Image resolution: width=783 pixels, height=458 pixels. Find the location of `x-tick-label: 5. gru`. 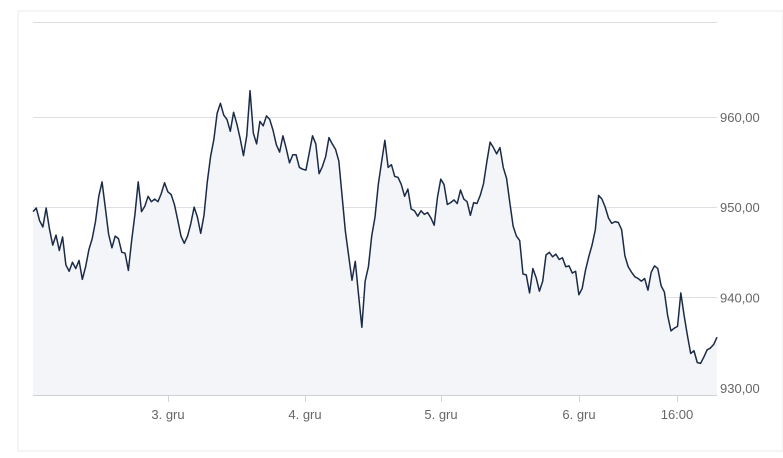

x-tick-label: 5. gru is located at coordinates (440, 414).